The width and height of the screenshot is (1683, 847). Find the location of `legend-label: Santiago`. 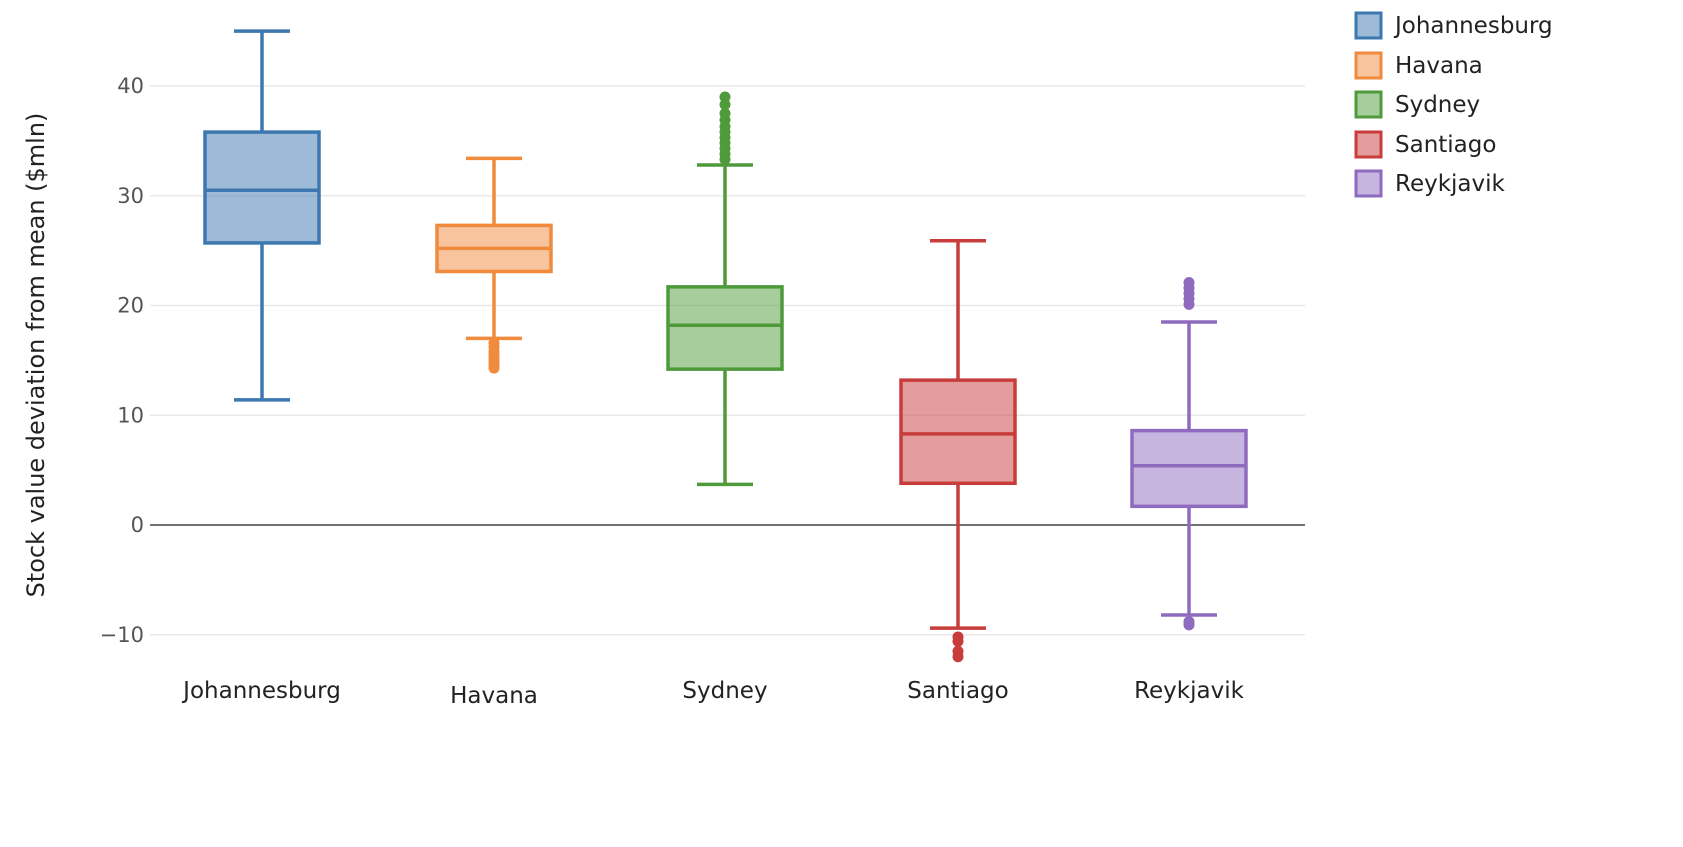

legend-label: Santiago is located at coordinates (1445, 145).